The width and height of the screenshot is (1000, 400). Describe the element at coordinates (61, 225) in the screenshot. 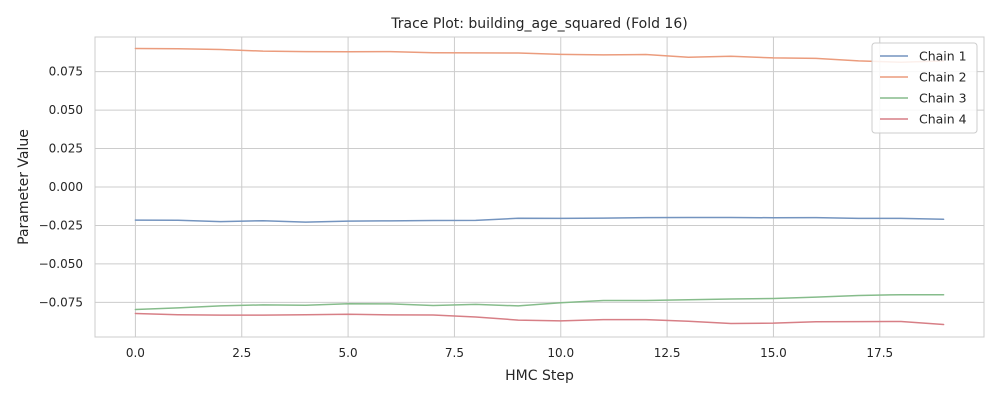

I see `y-tick-label: −0.025` at that location.